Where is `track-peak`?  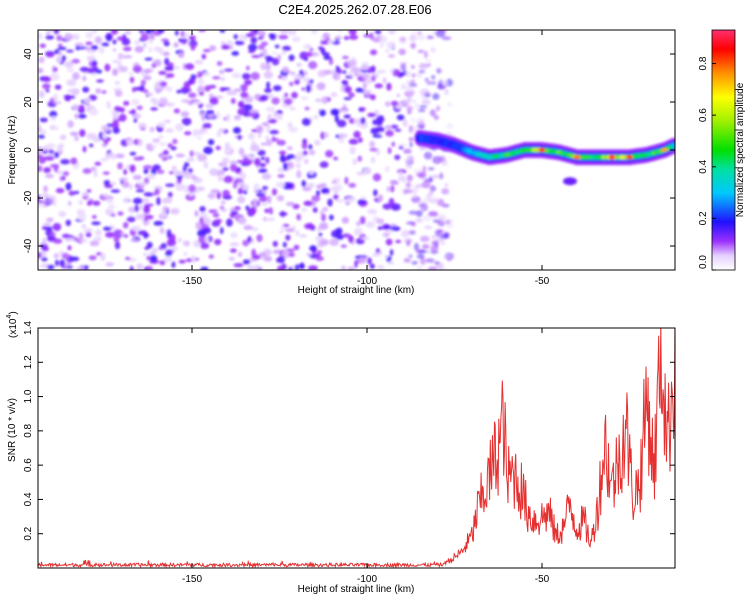 track-peak is located at coordinates (664, 150).